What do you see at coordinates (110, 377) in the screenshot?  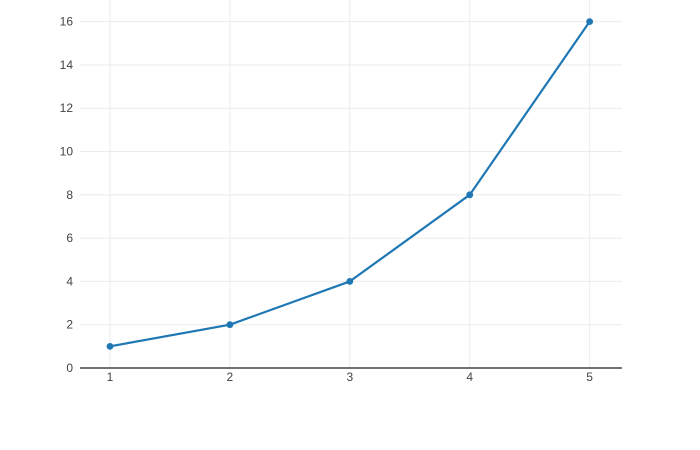 I see `x-tick-label: 1` at bounding box center [110, 377].